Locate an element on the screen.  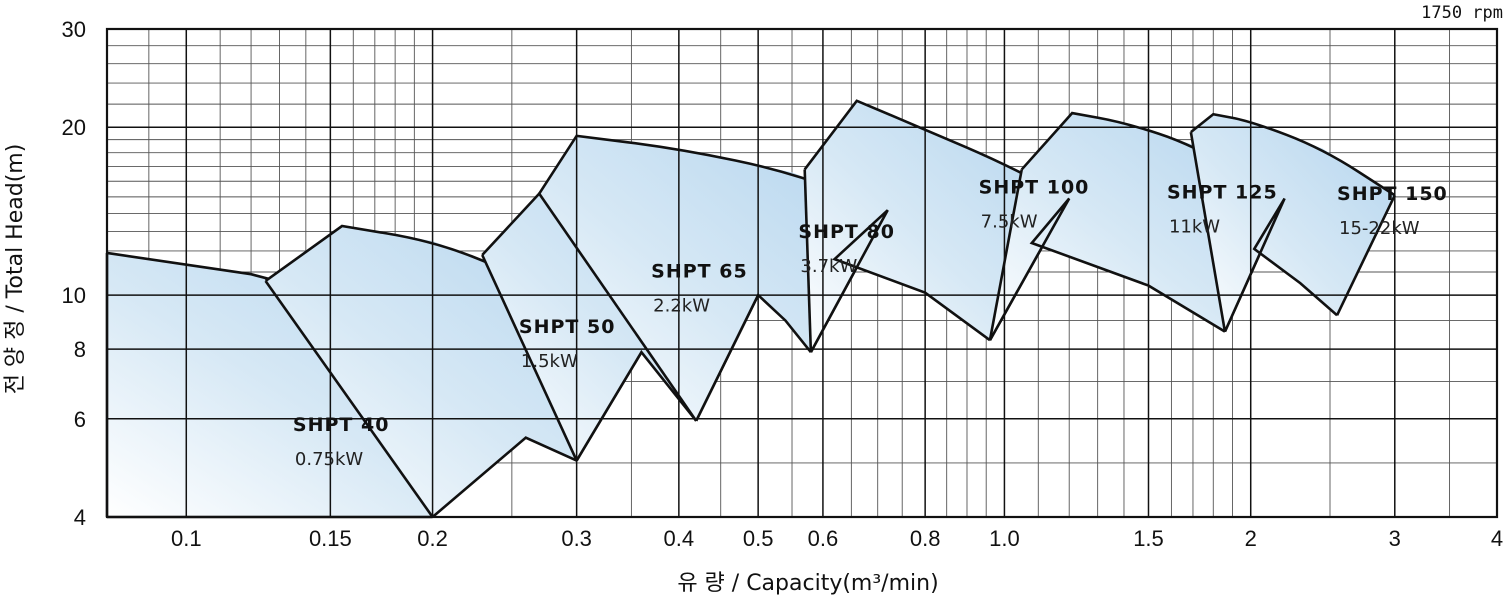
x-tick-label: 0.5 is located at coordinates (758, 538).